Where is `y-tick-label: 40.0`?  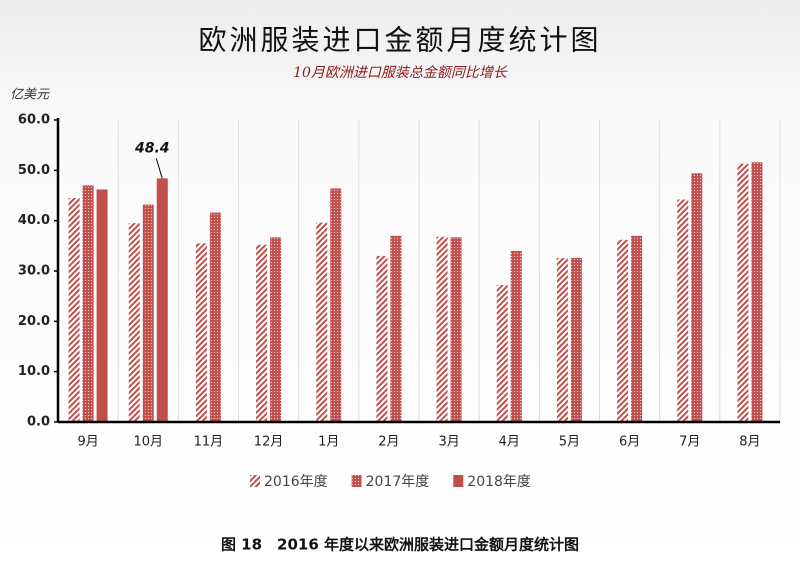 y-tick-label: 40.0 is located at coordinates (34, 220).